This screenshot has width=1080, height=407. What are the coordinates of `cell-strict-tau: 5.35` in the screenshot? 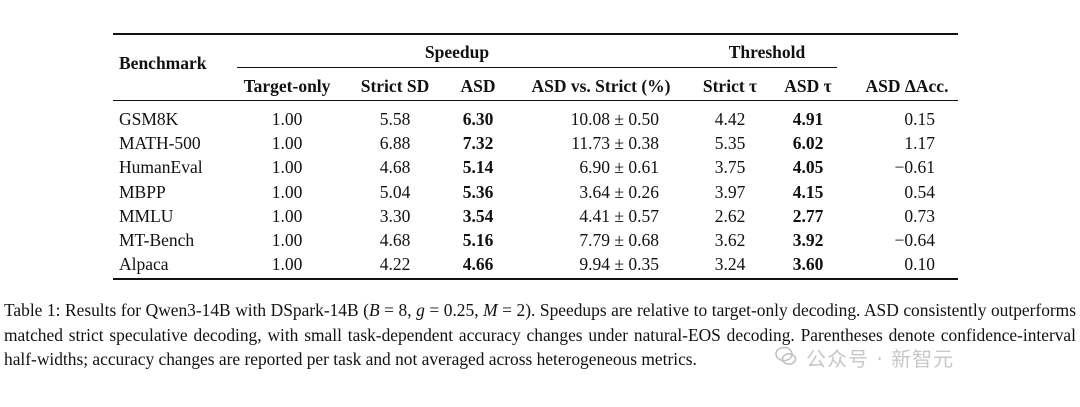 It's located at (730, 143).